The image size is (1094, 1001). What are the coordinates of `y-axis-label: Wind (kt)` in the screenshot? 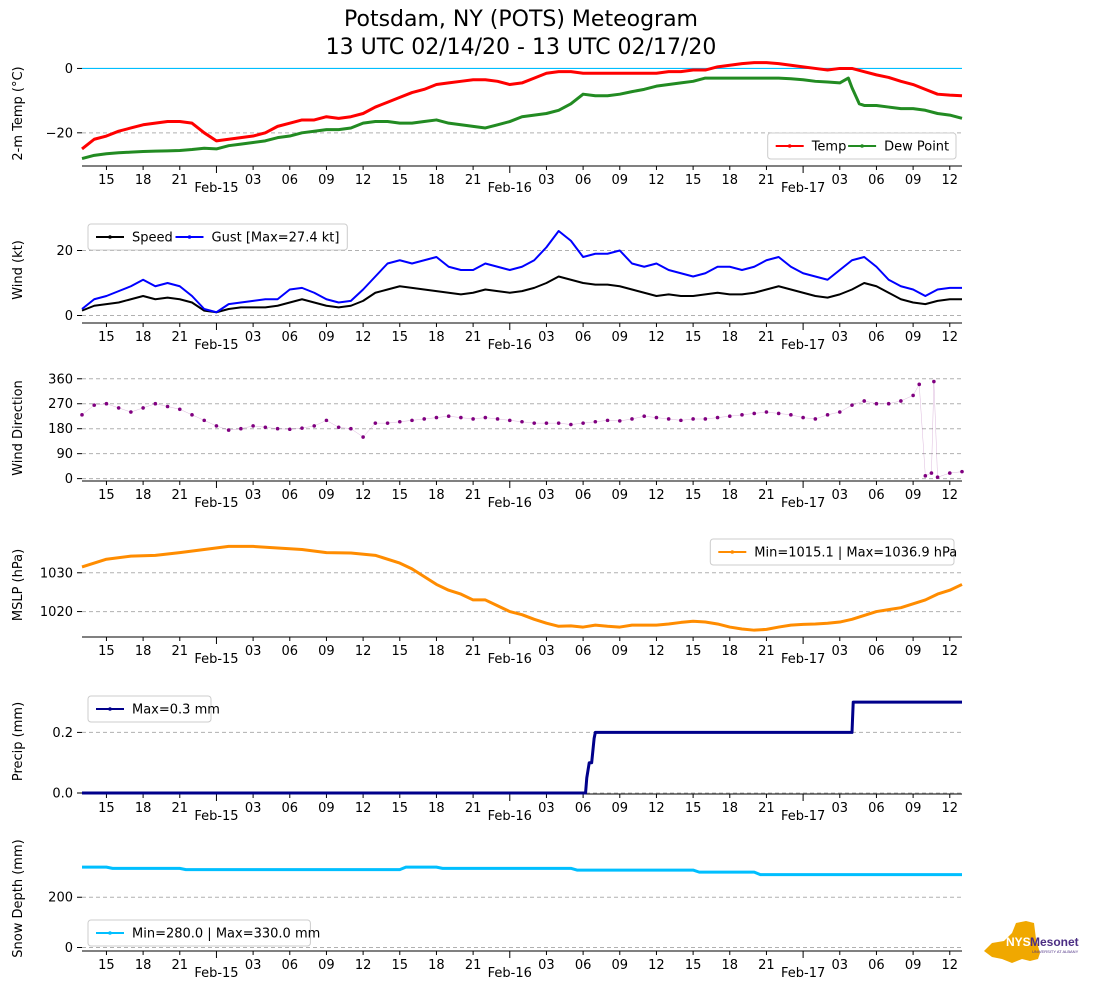 It's located at (18, 270).